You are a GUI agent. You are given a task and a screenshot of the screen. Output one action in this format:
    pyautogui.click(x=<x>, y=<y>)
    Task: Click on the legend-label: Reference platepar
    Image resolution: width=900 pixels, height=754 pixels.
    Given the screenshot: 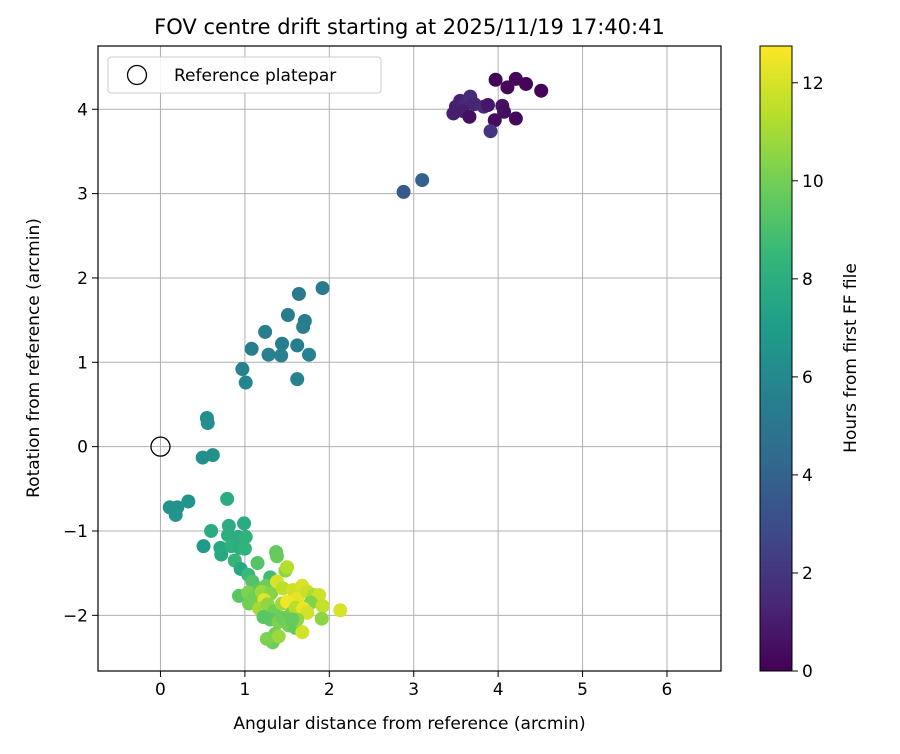 What is the action you would take?
    pyautogui.click(x=255, y=76)
    